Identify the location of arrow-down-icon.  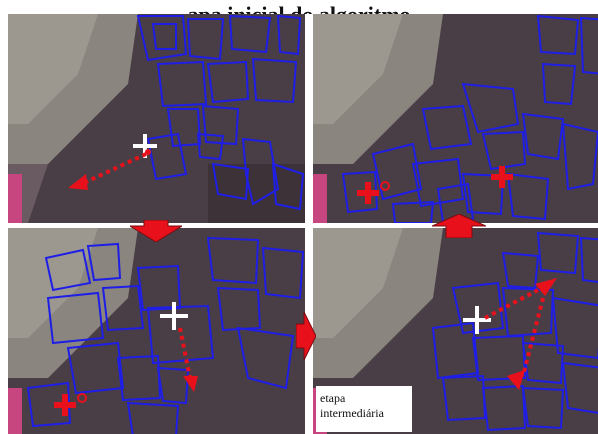
(156, 231).